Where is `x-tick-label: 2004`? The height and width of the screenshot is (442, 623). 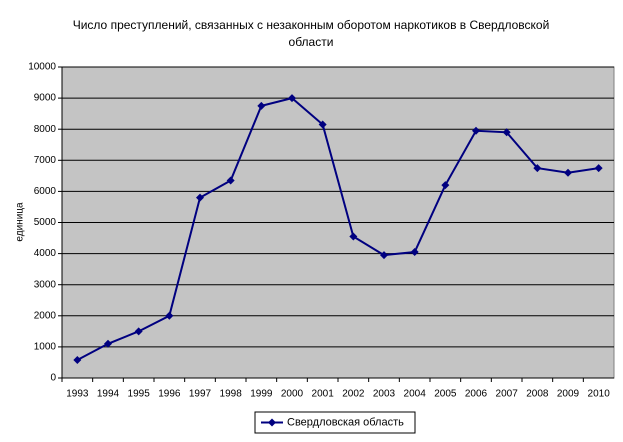
x-tick-label: 2004 is located at coordinates (415, 394).